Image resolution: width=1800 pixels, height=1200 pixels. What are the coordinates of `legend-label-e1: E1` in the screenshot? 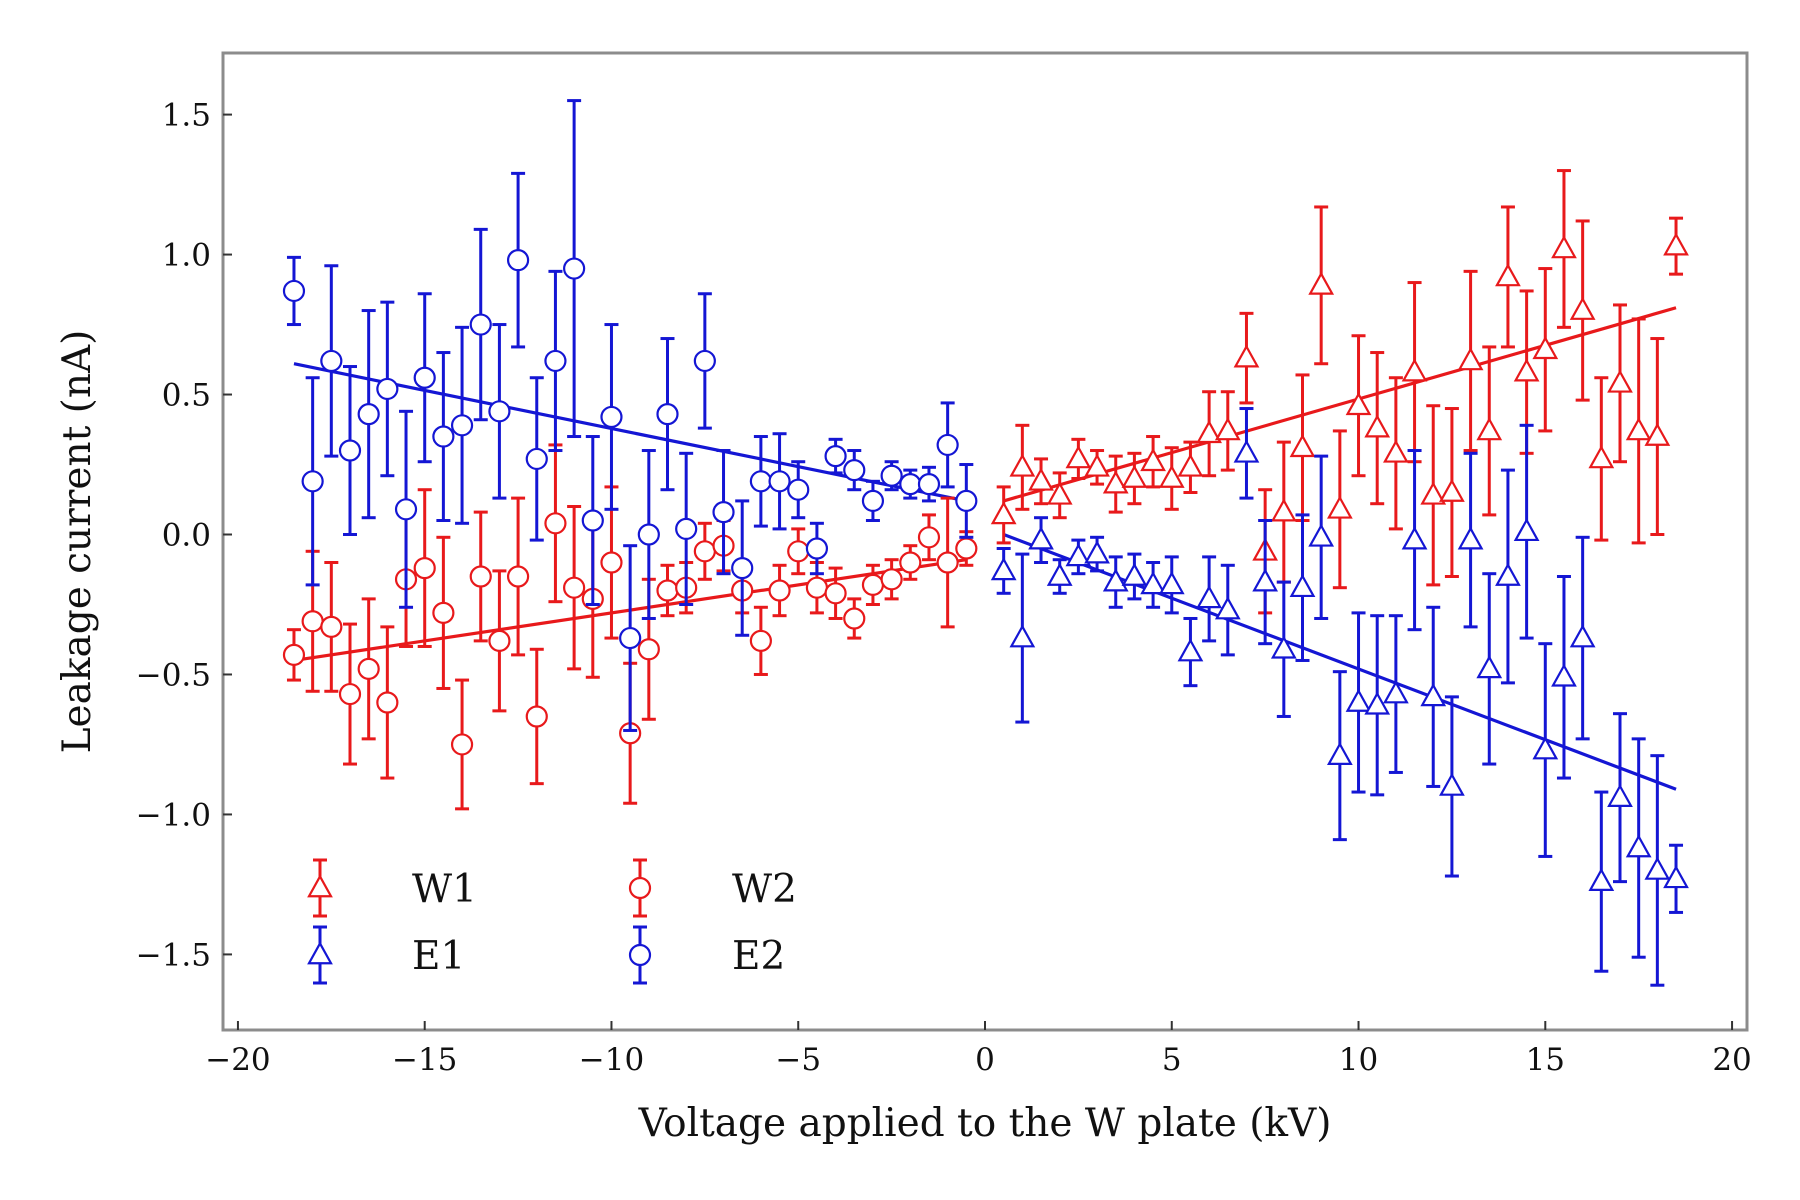 It's located at (438, 956).